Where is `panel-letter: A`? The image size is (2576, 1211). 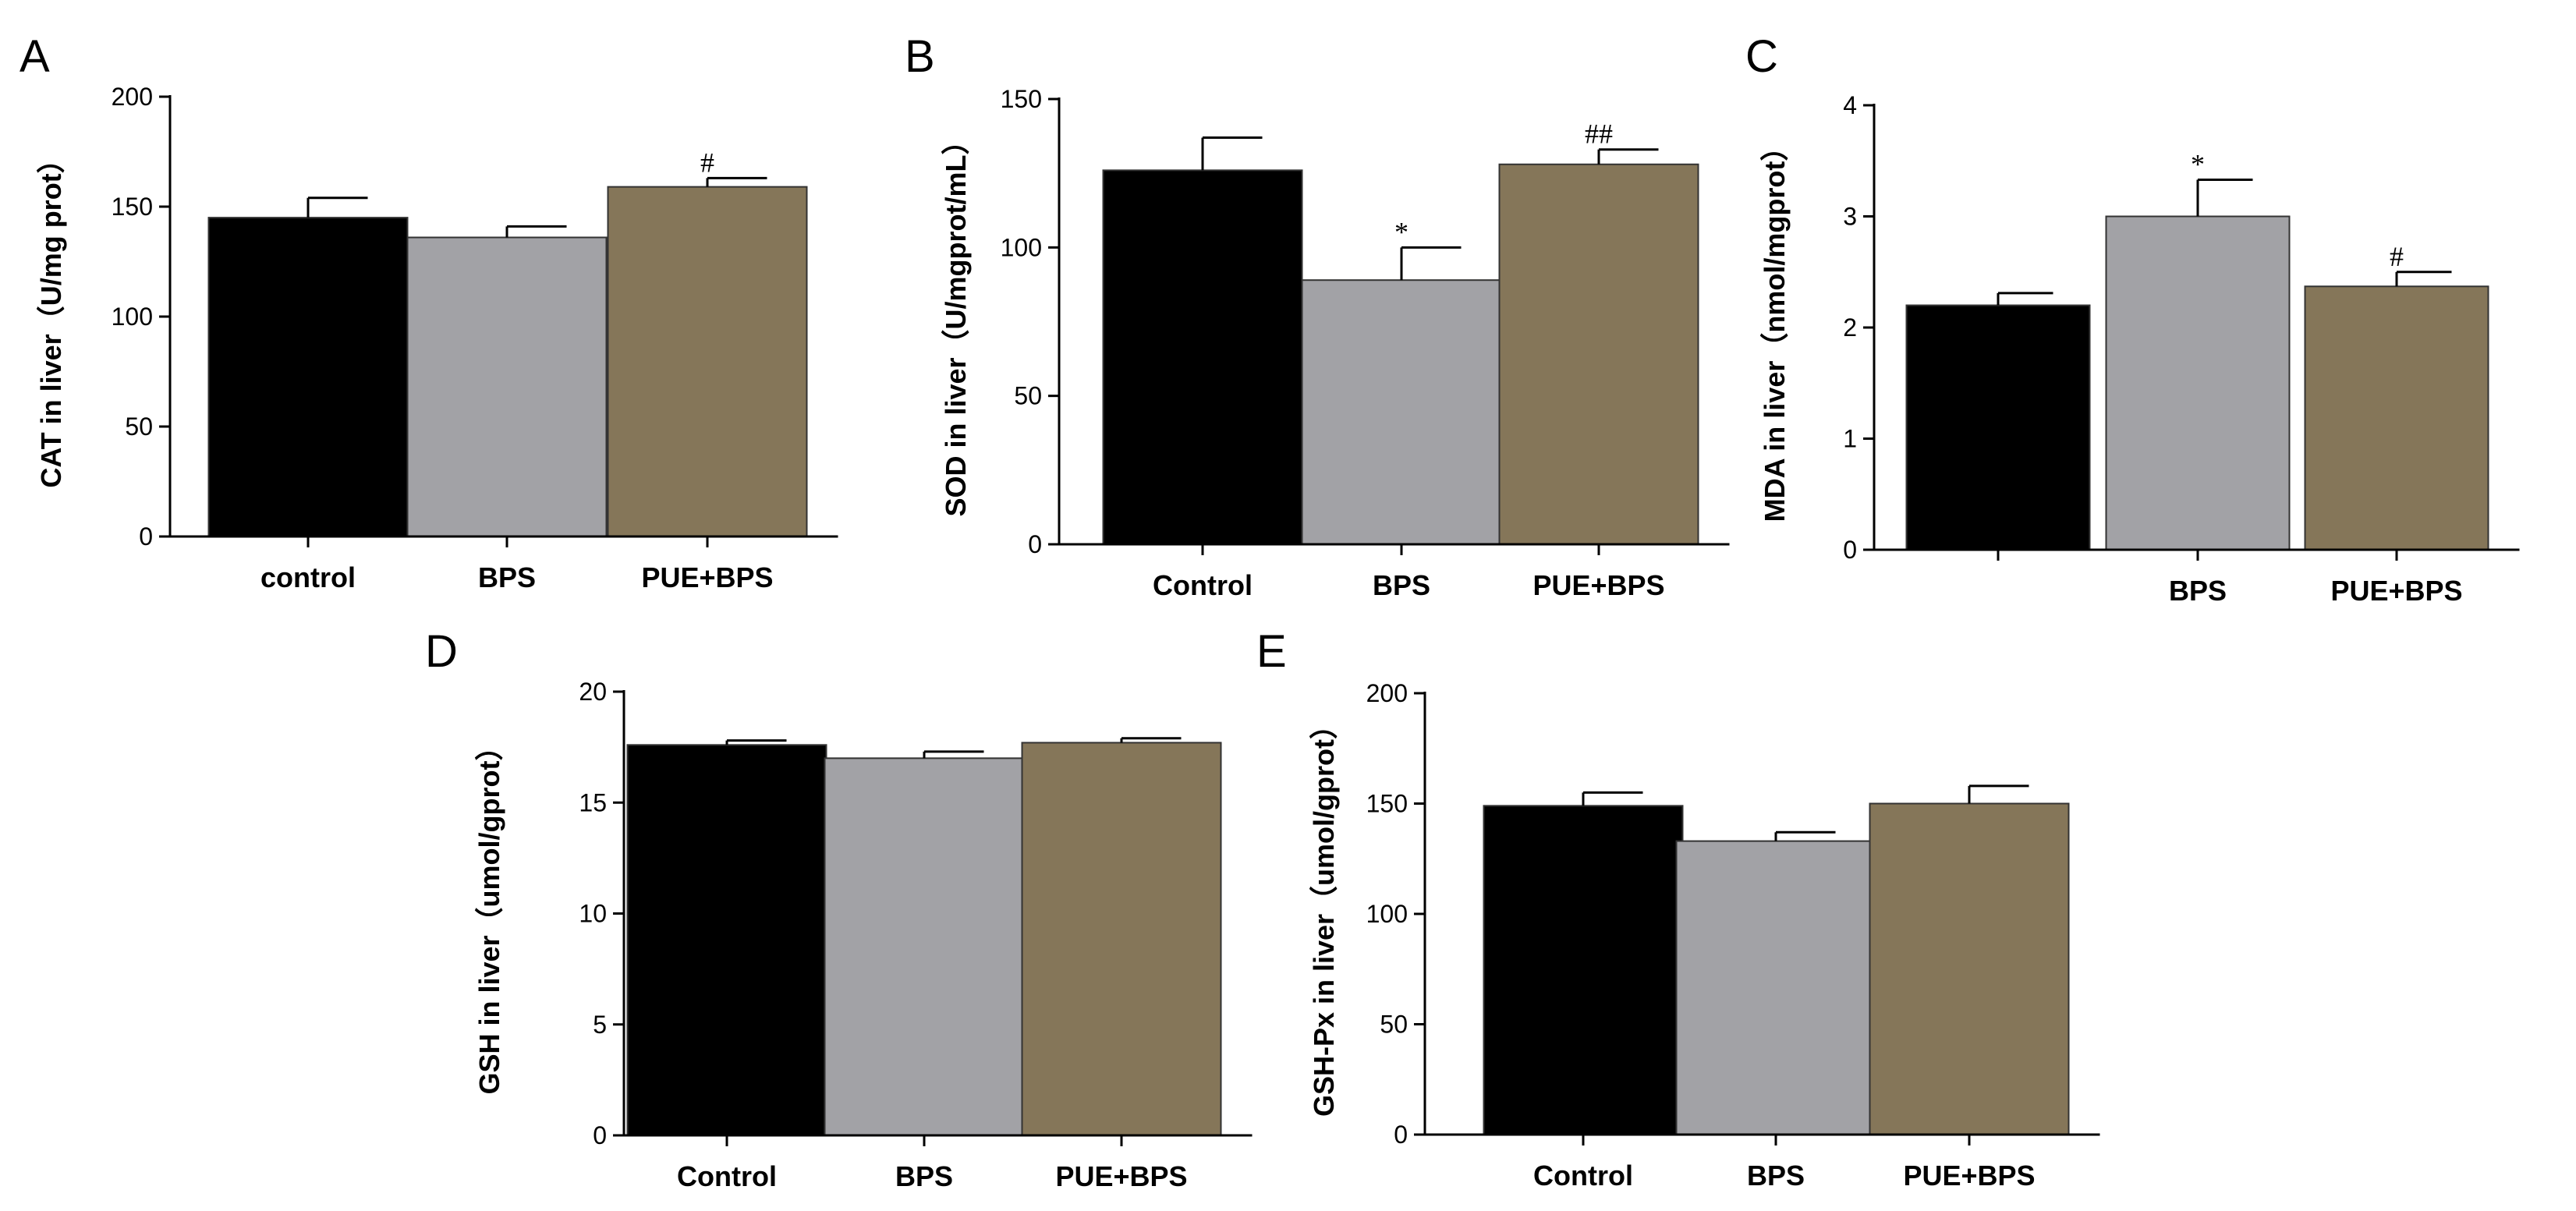
panel-letter: A is located at coordinates (34, 56).